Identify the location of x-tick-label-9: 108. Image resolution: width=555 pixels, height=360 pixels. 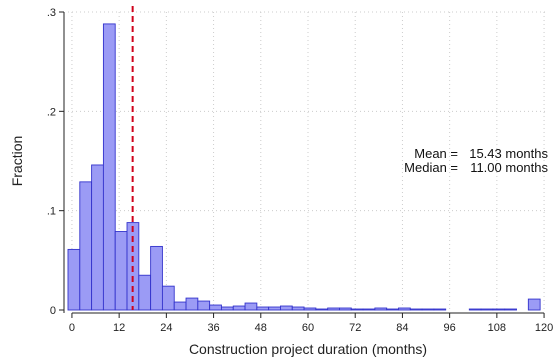
(497, 328).